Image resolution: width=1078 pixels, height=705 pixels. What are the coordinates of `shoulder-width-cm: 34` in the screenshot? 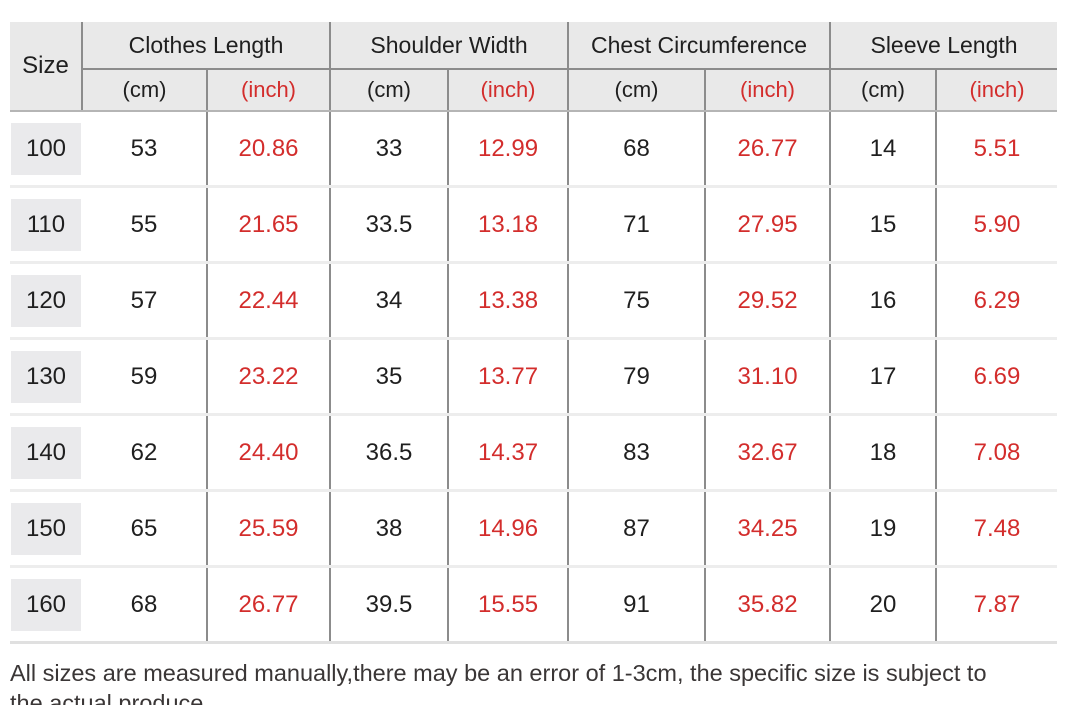 It's located at (389, 301).